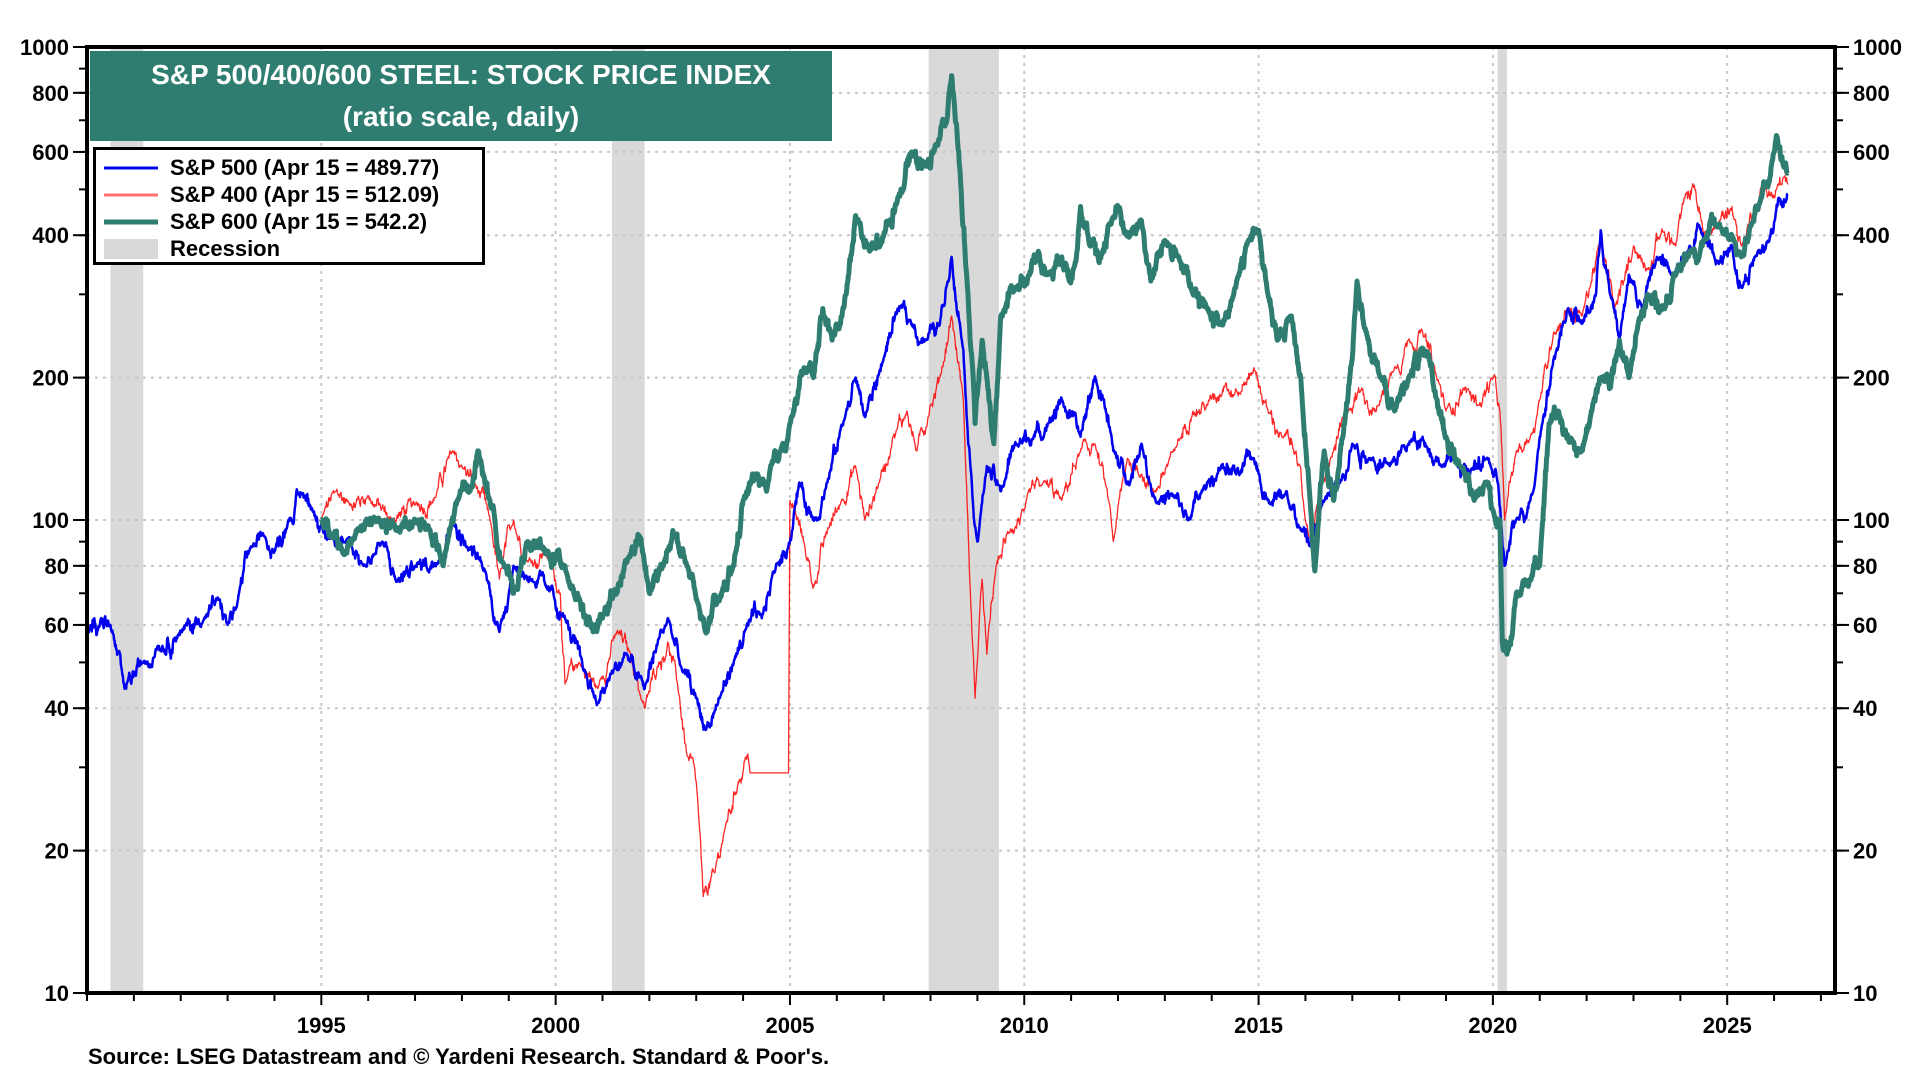 The image size is (1920, 1080). What do you see at coordinates (954, 1015) in the screenshot?
I see `x-axis: 1995 2000 2005 2010 2015 2020 2025` at bounding box center [954, 1015].